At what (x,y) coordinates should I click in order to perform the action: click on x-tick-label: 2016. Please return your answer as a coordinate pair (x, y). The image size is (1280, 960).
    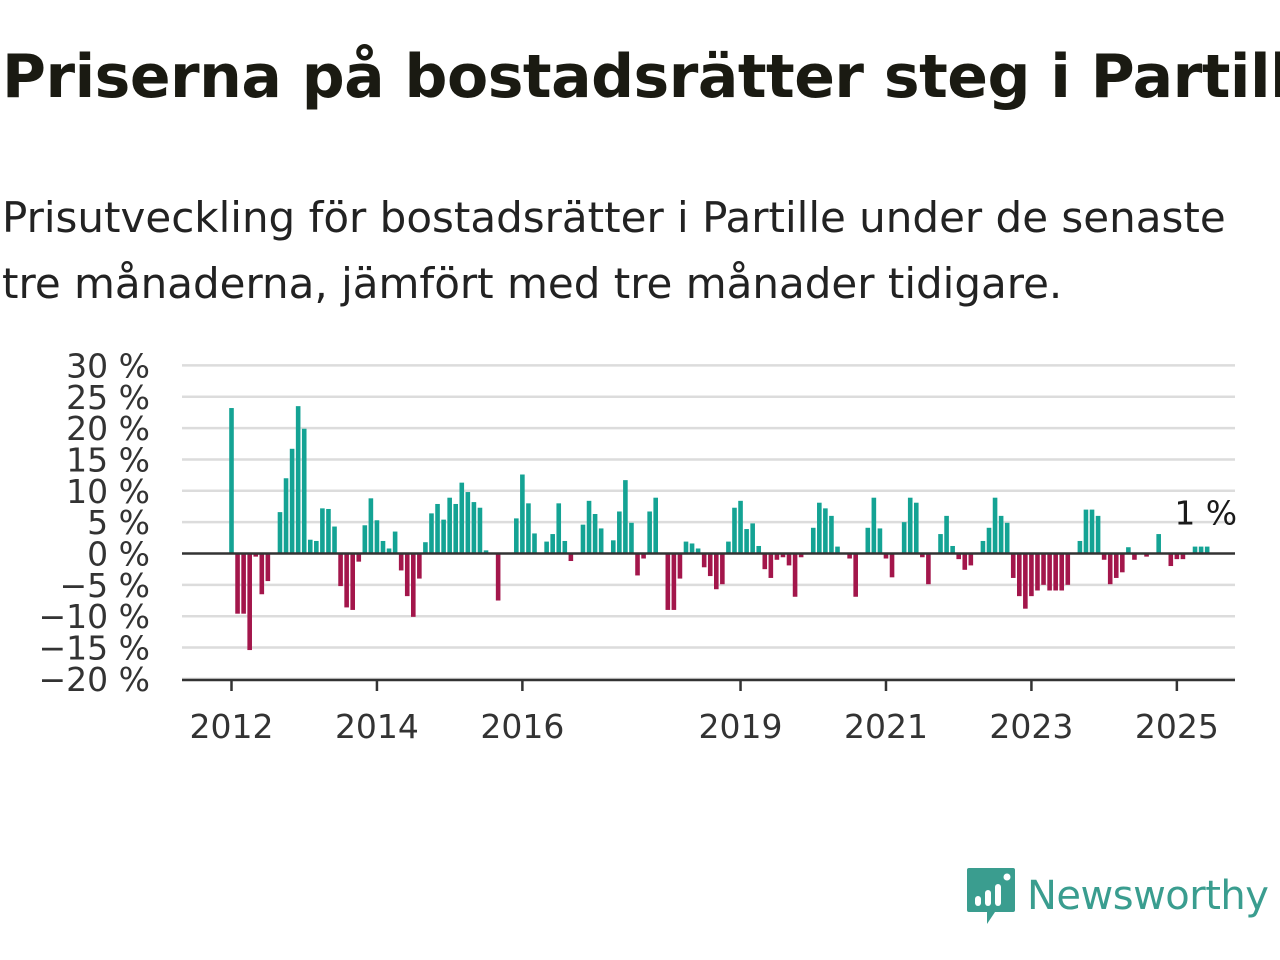
    Looking at the image, I should click on (522, 726).